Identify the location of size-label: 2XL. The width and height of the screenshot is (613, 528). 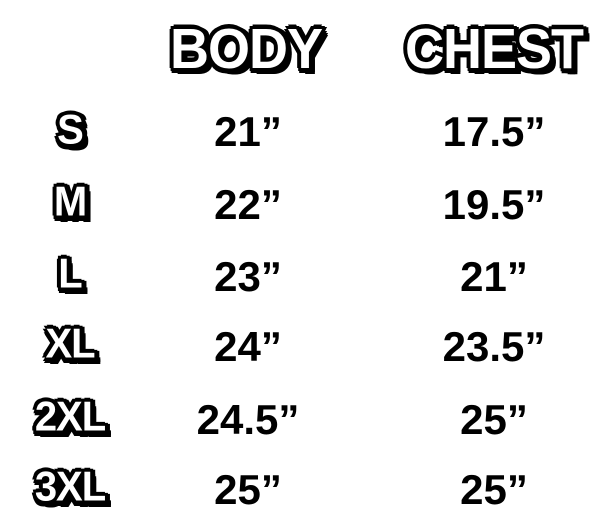
(70, 417).